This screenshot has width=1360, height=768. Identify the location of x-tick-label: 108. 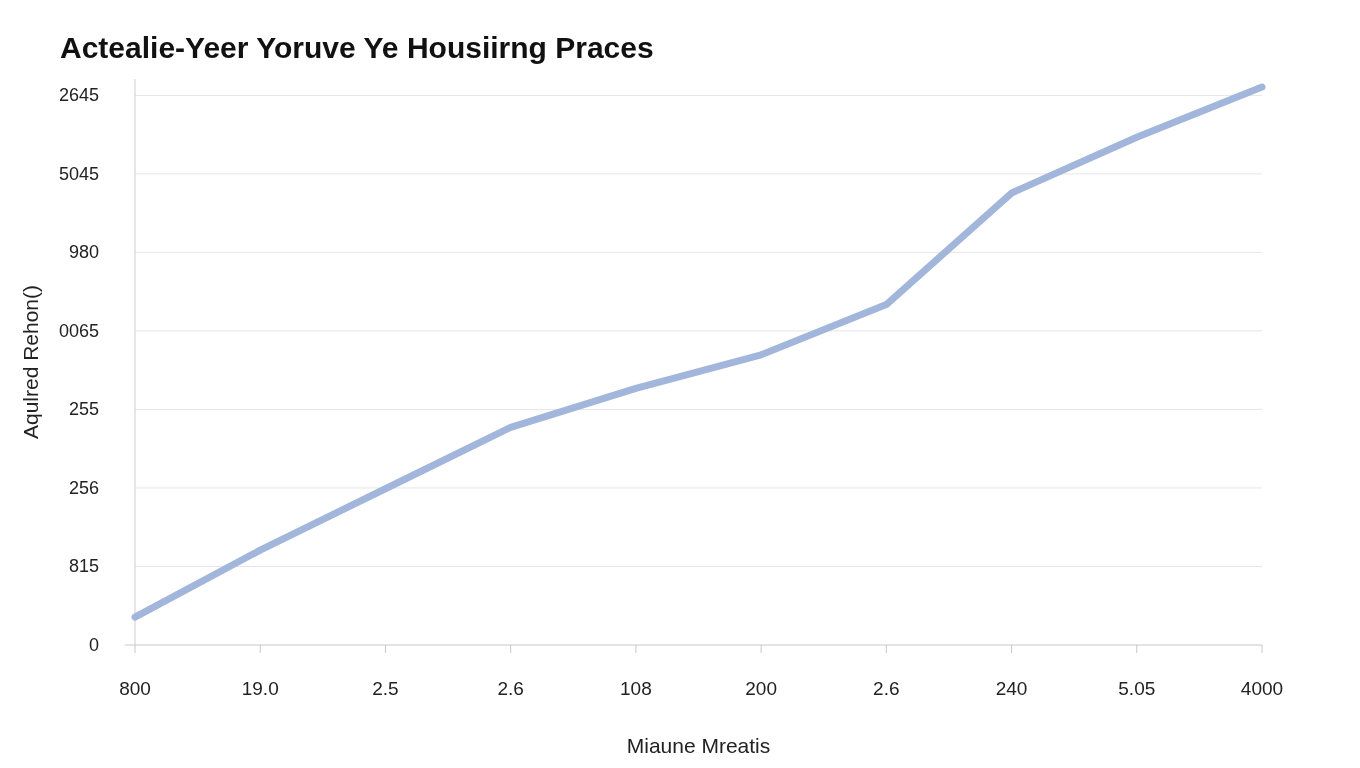
(636, 688).